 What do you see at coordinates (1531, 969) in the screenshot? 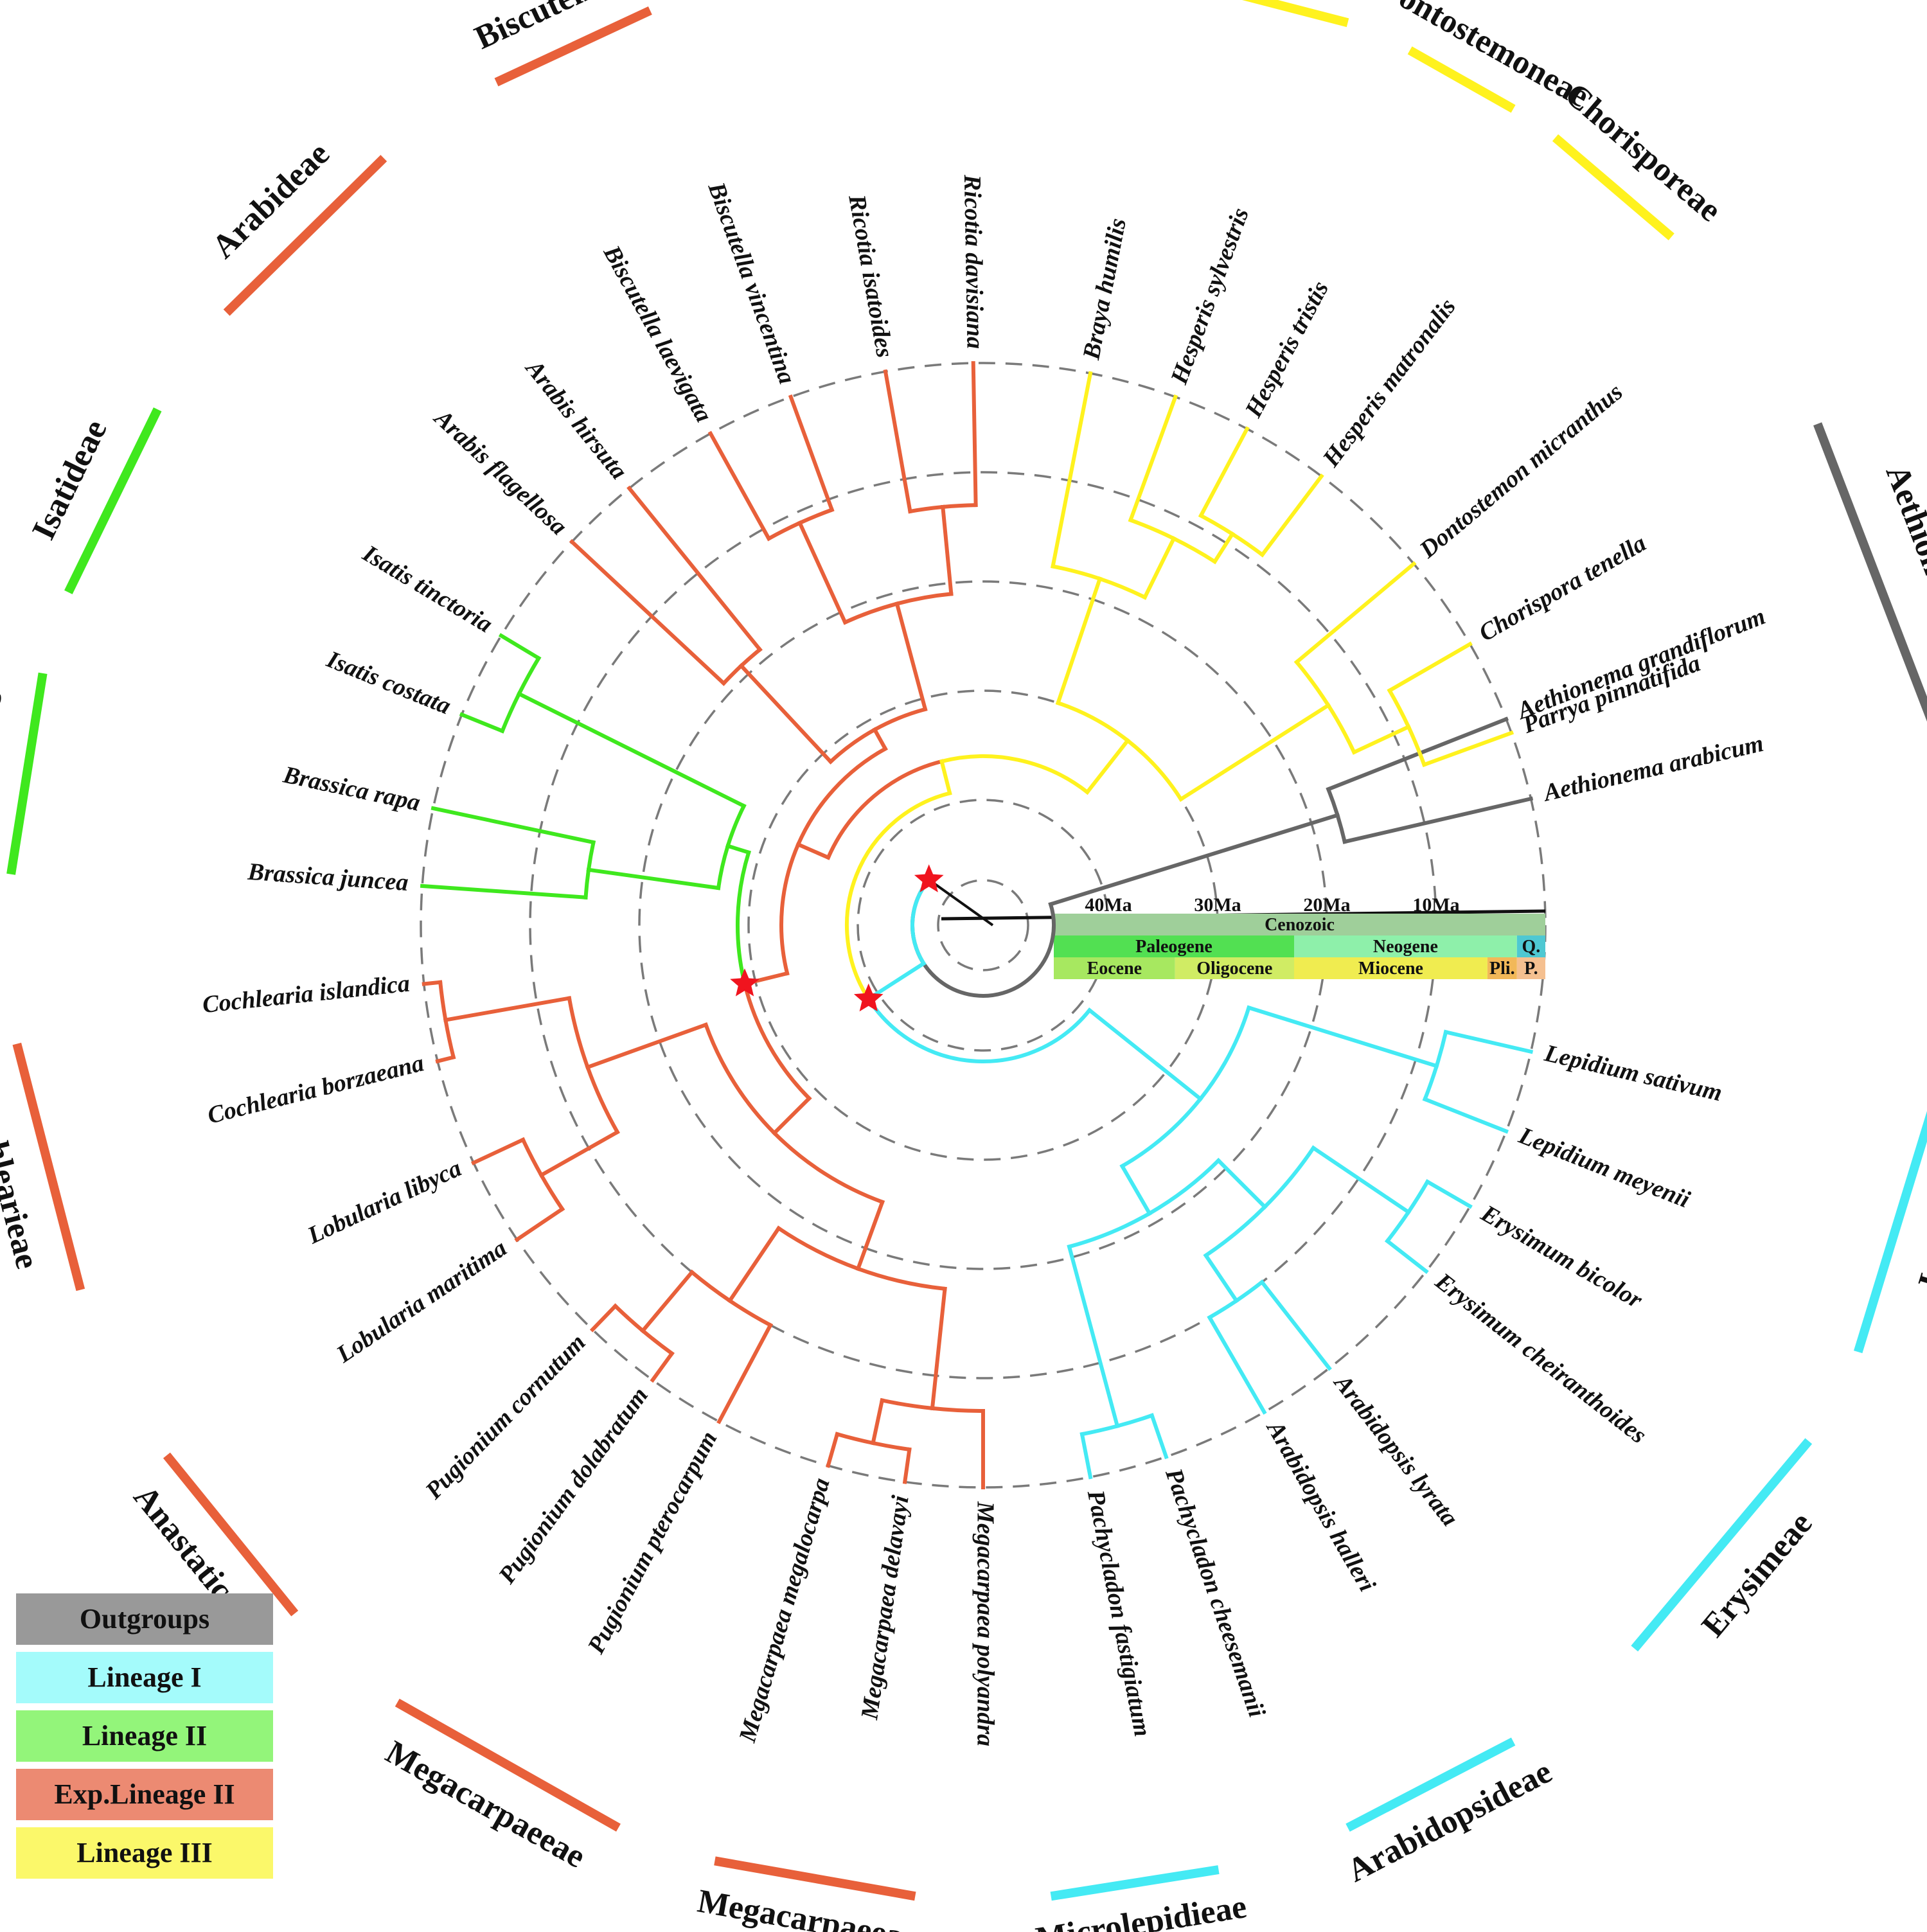
I see `timescale-epochs-label: P.` at bounding box center [1531, 969].